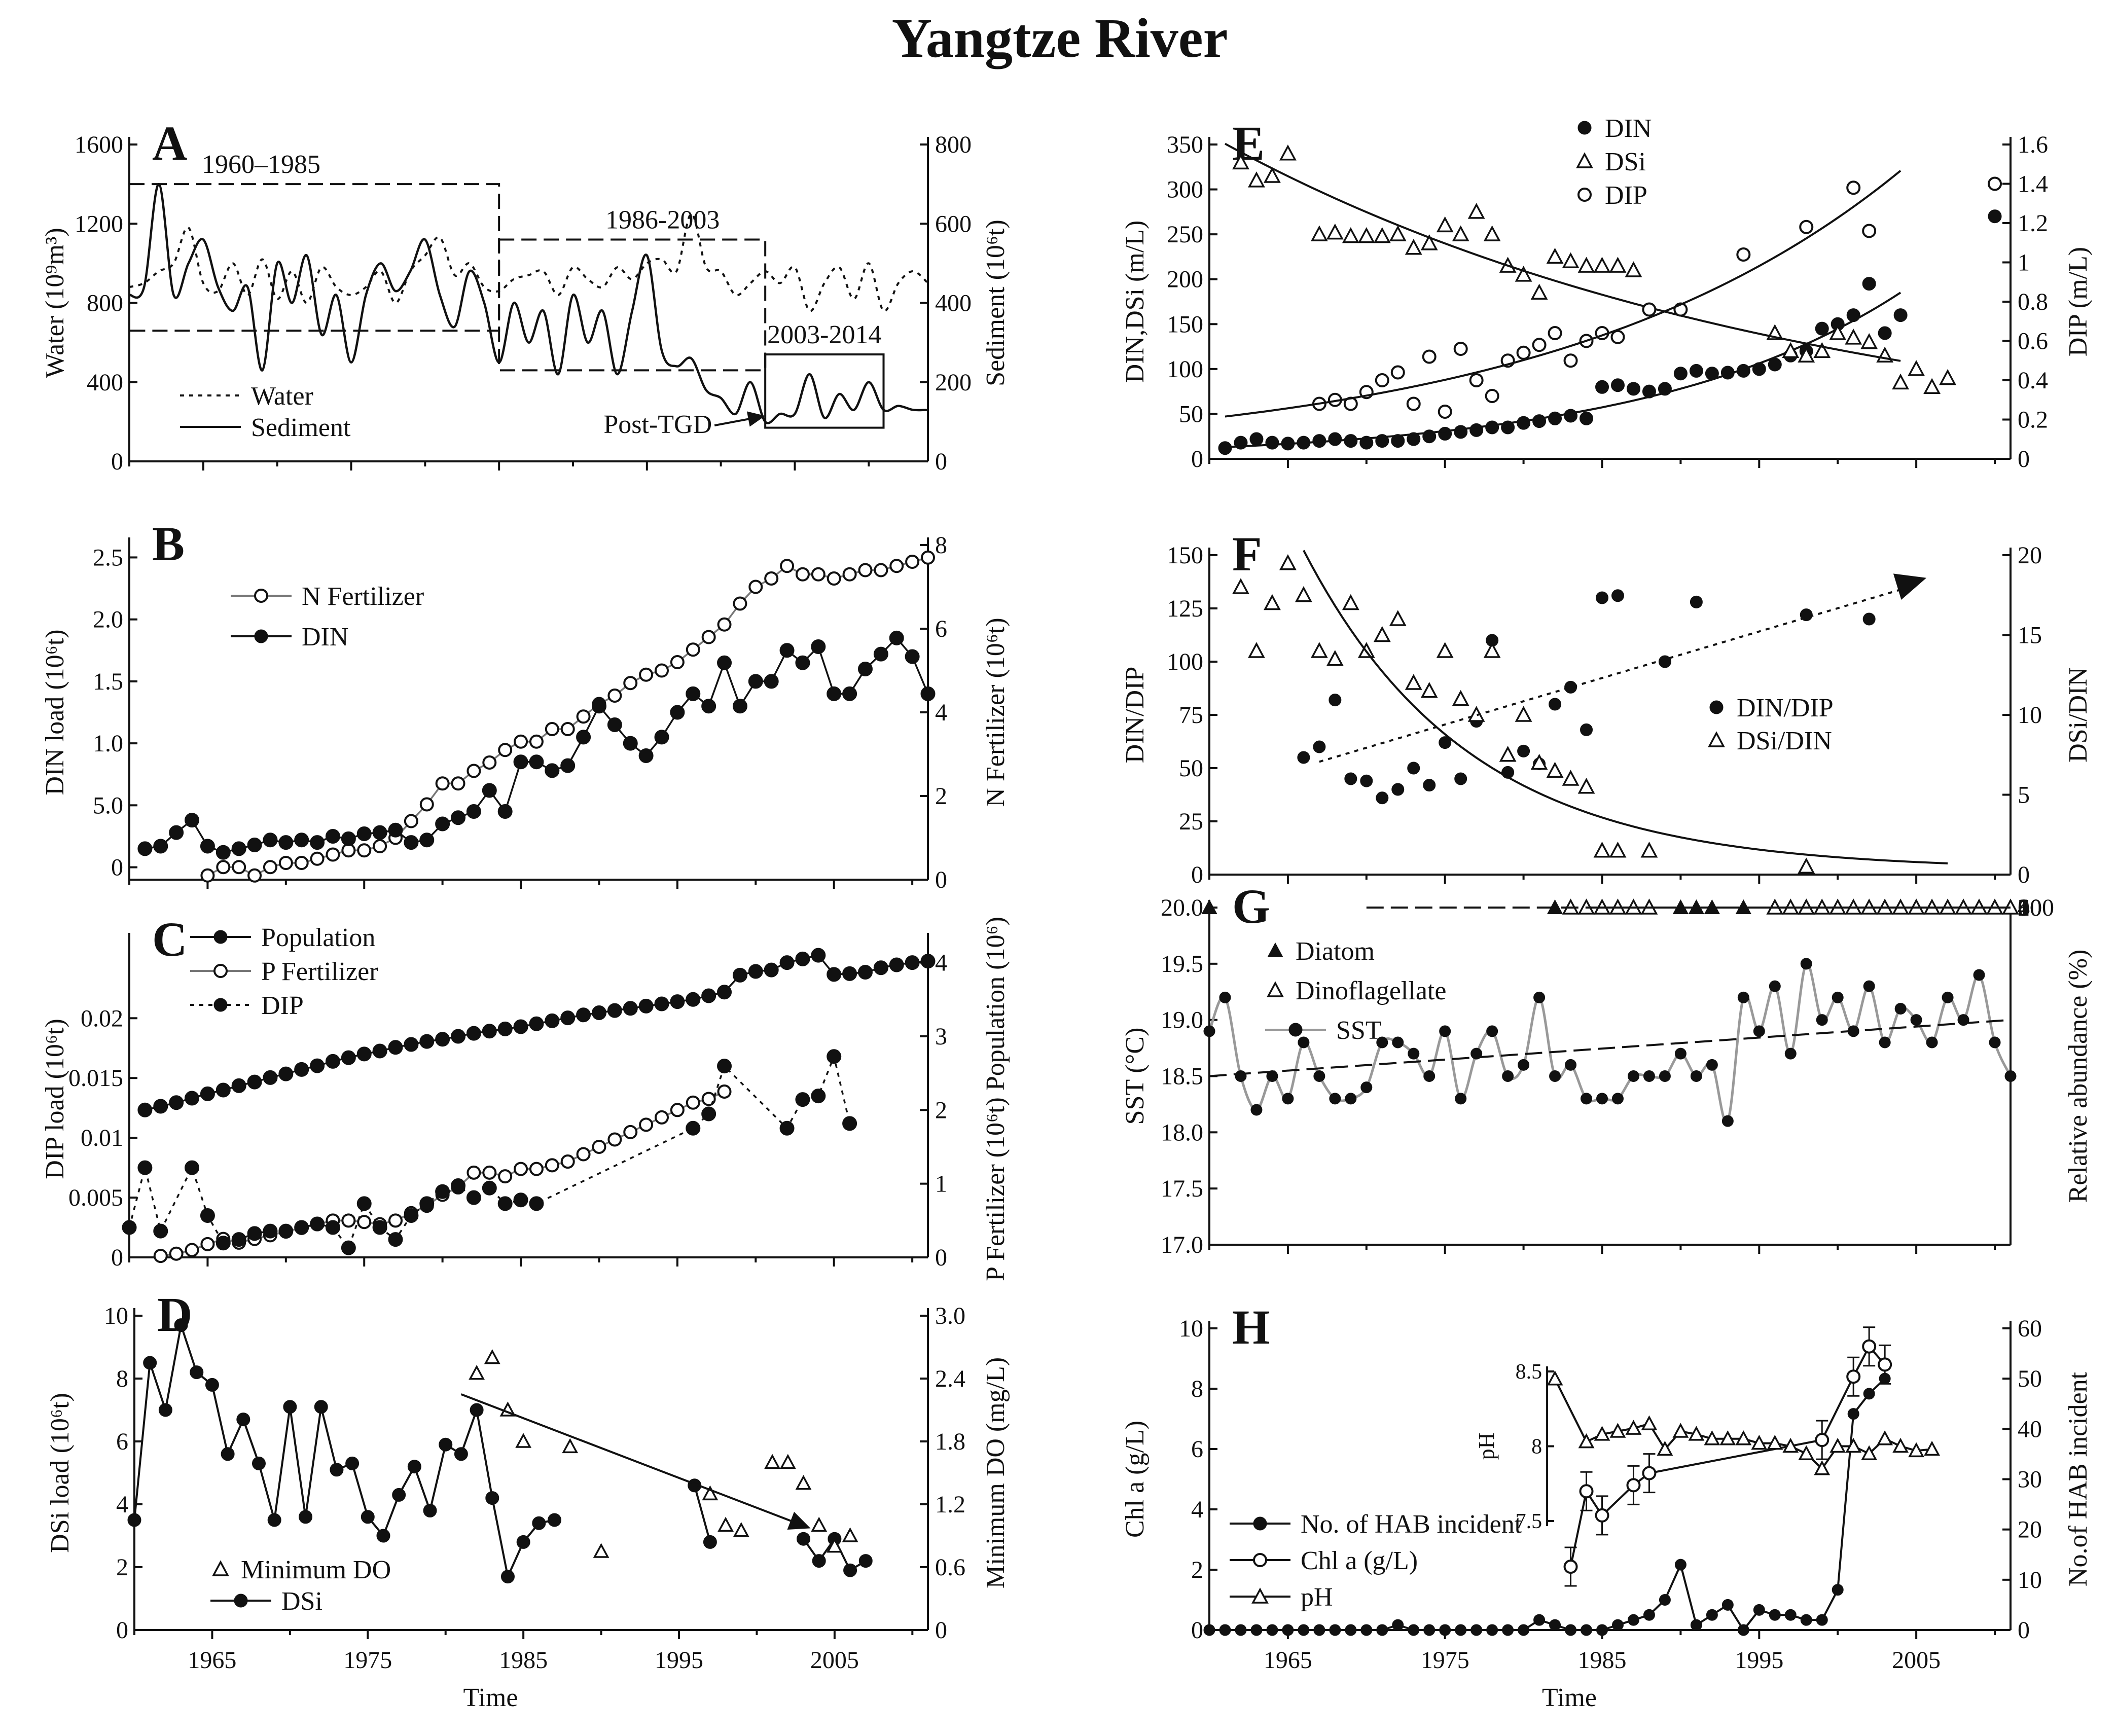 The image size is (2117, 1736). I want to click on y2-tick-label: 0.6, so click(2033, 341).